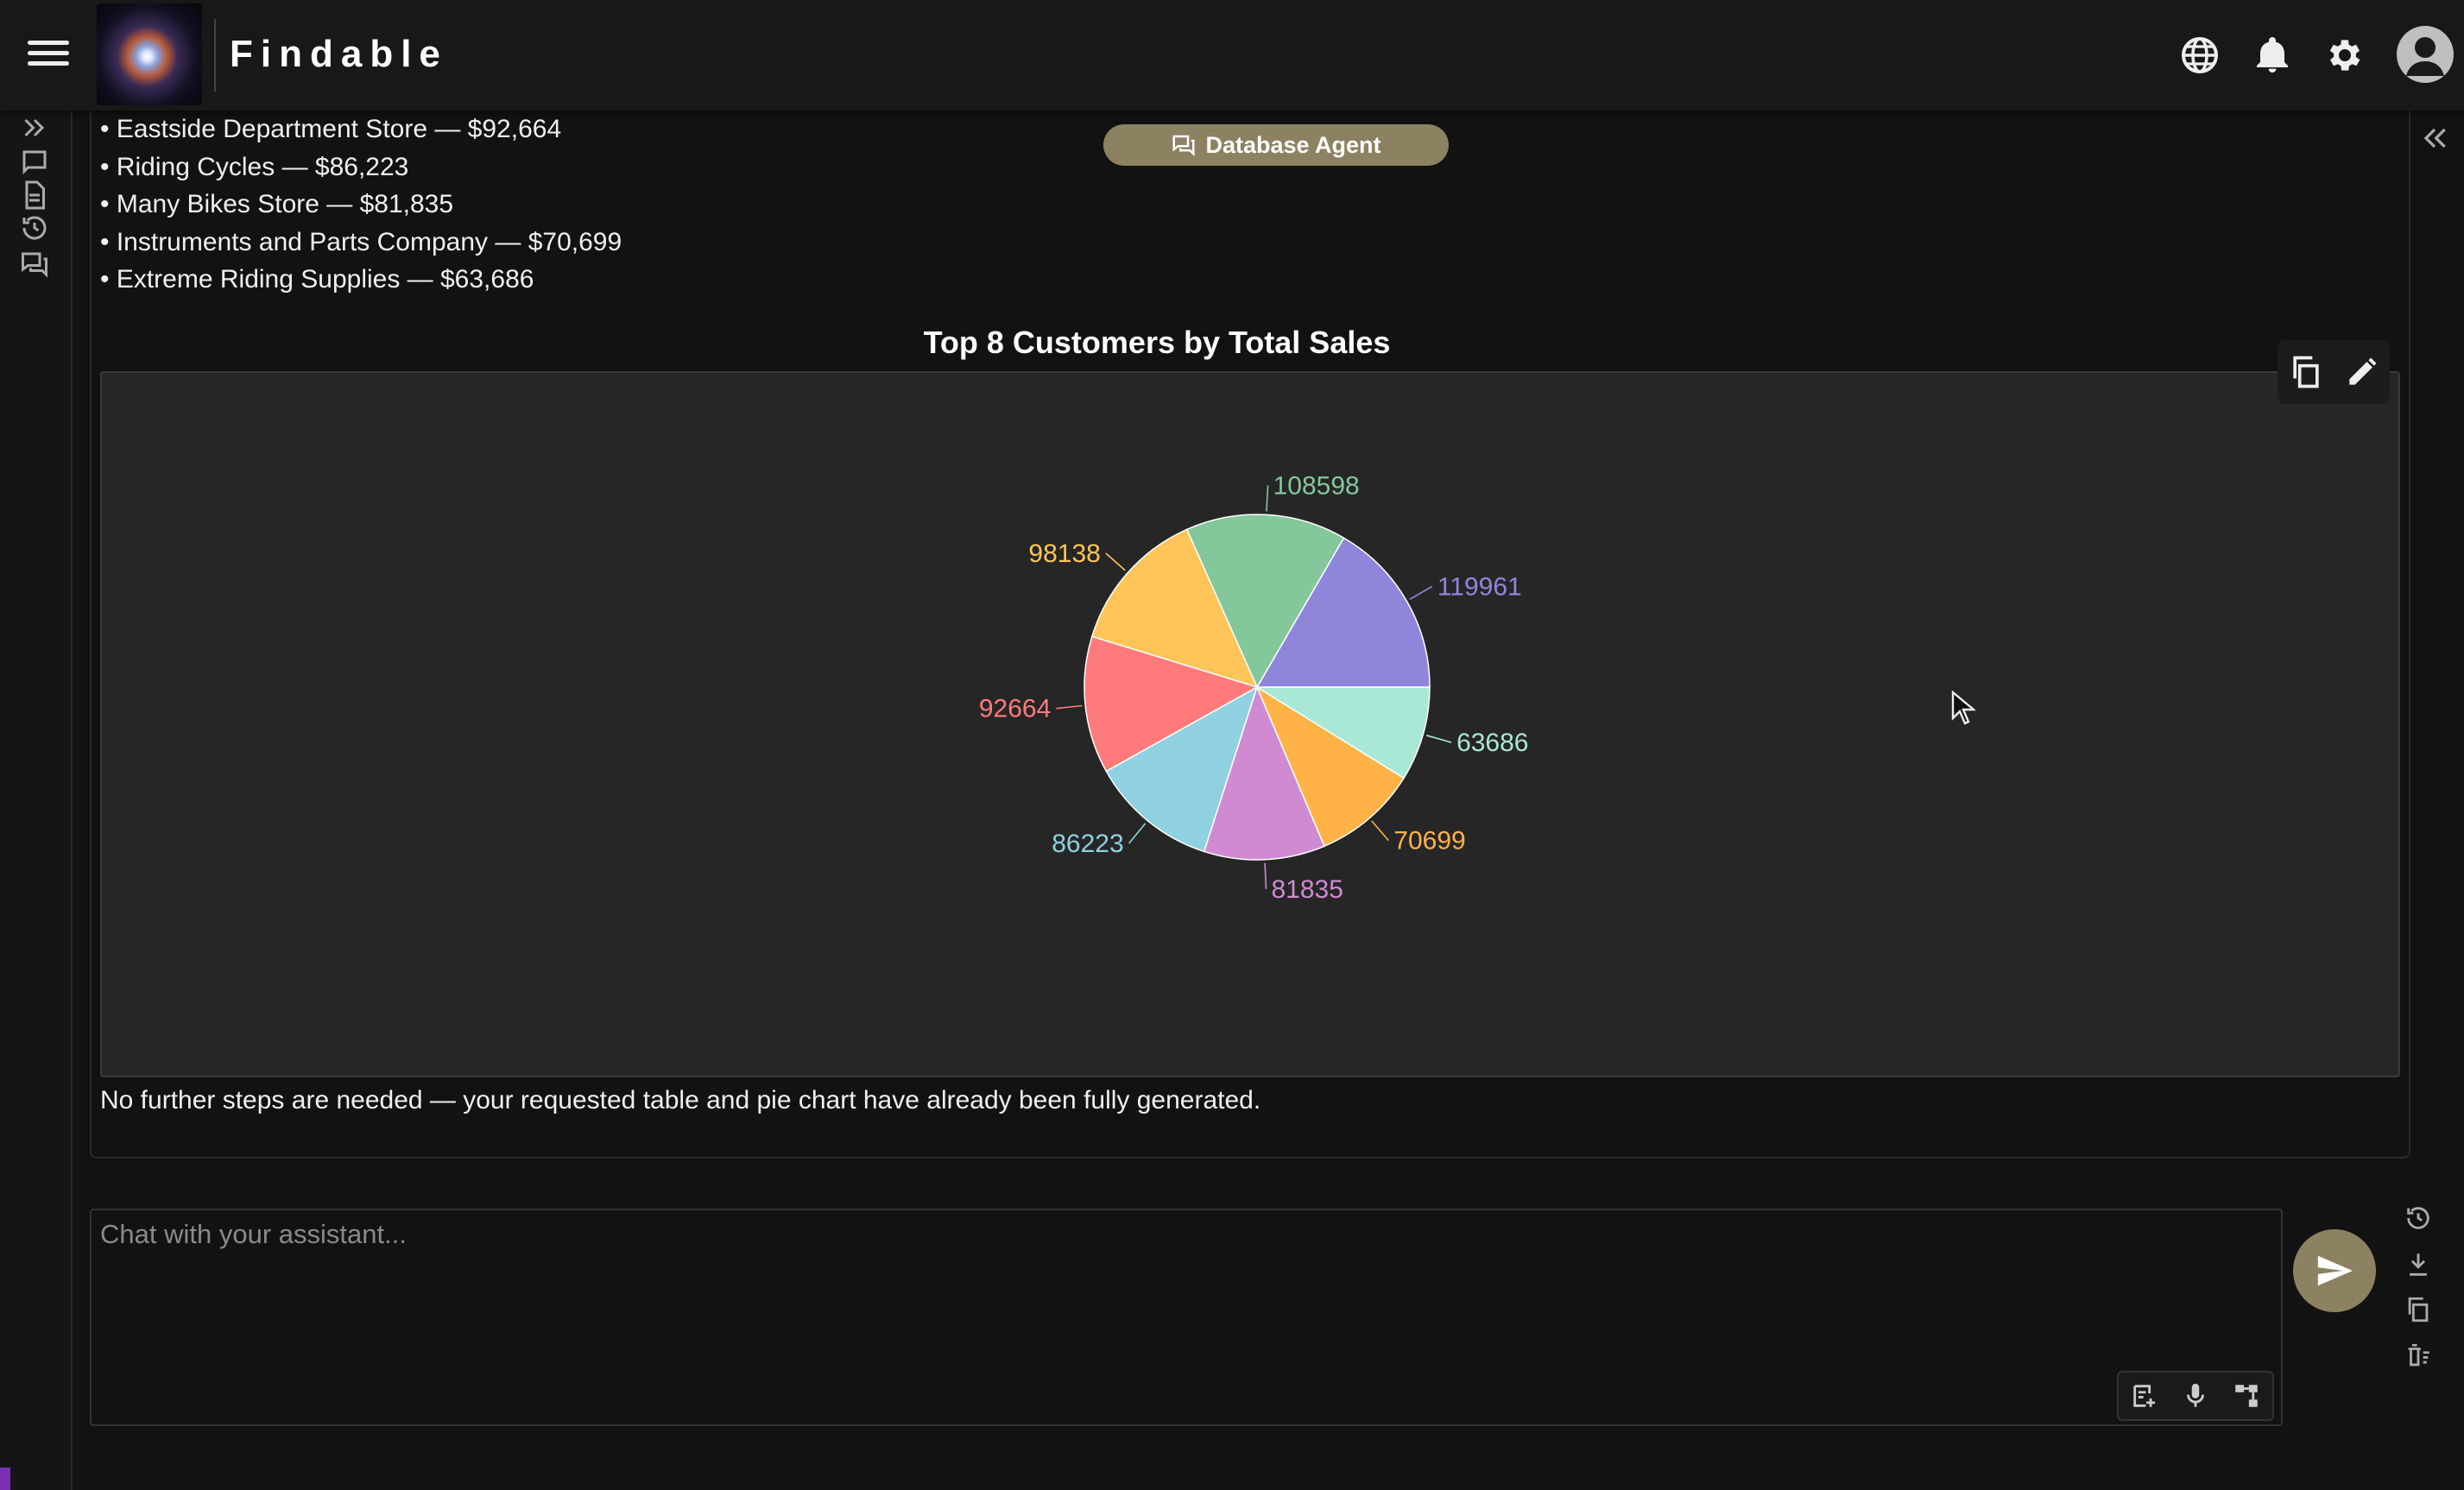 This screenshot has height=1490, width=2464. Describe the element at coordinates (34, 163) in the screenshot. I see `chat-bubble-icon` at that location.